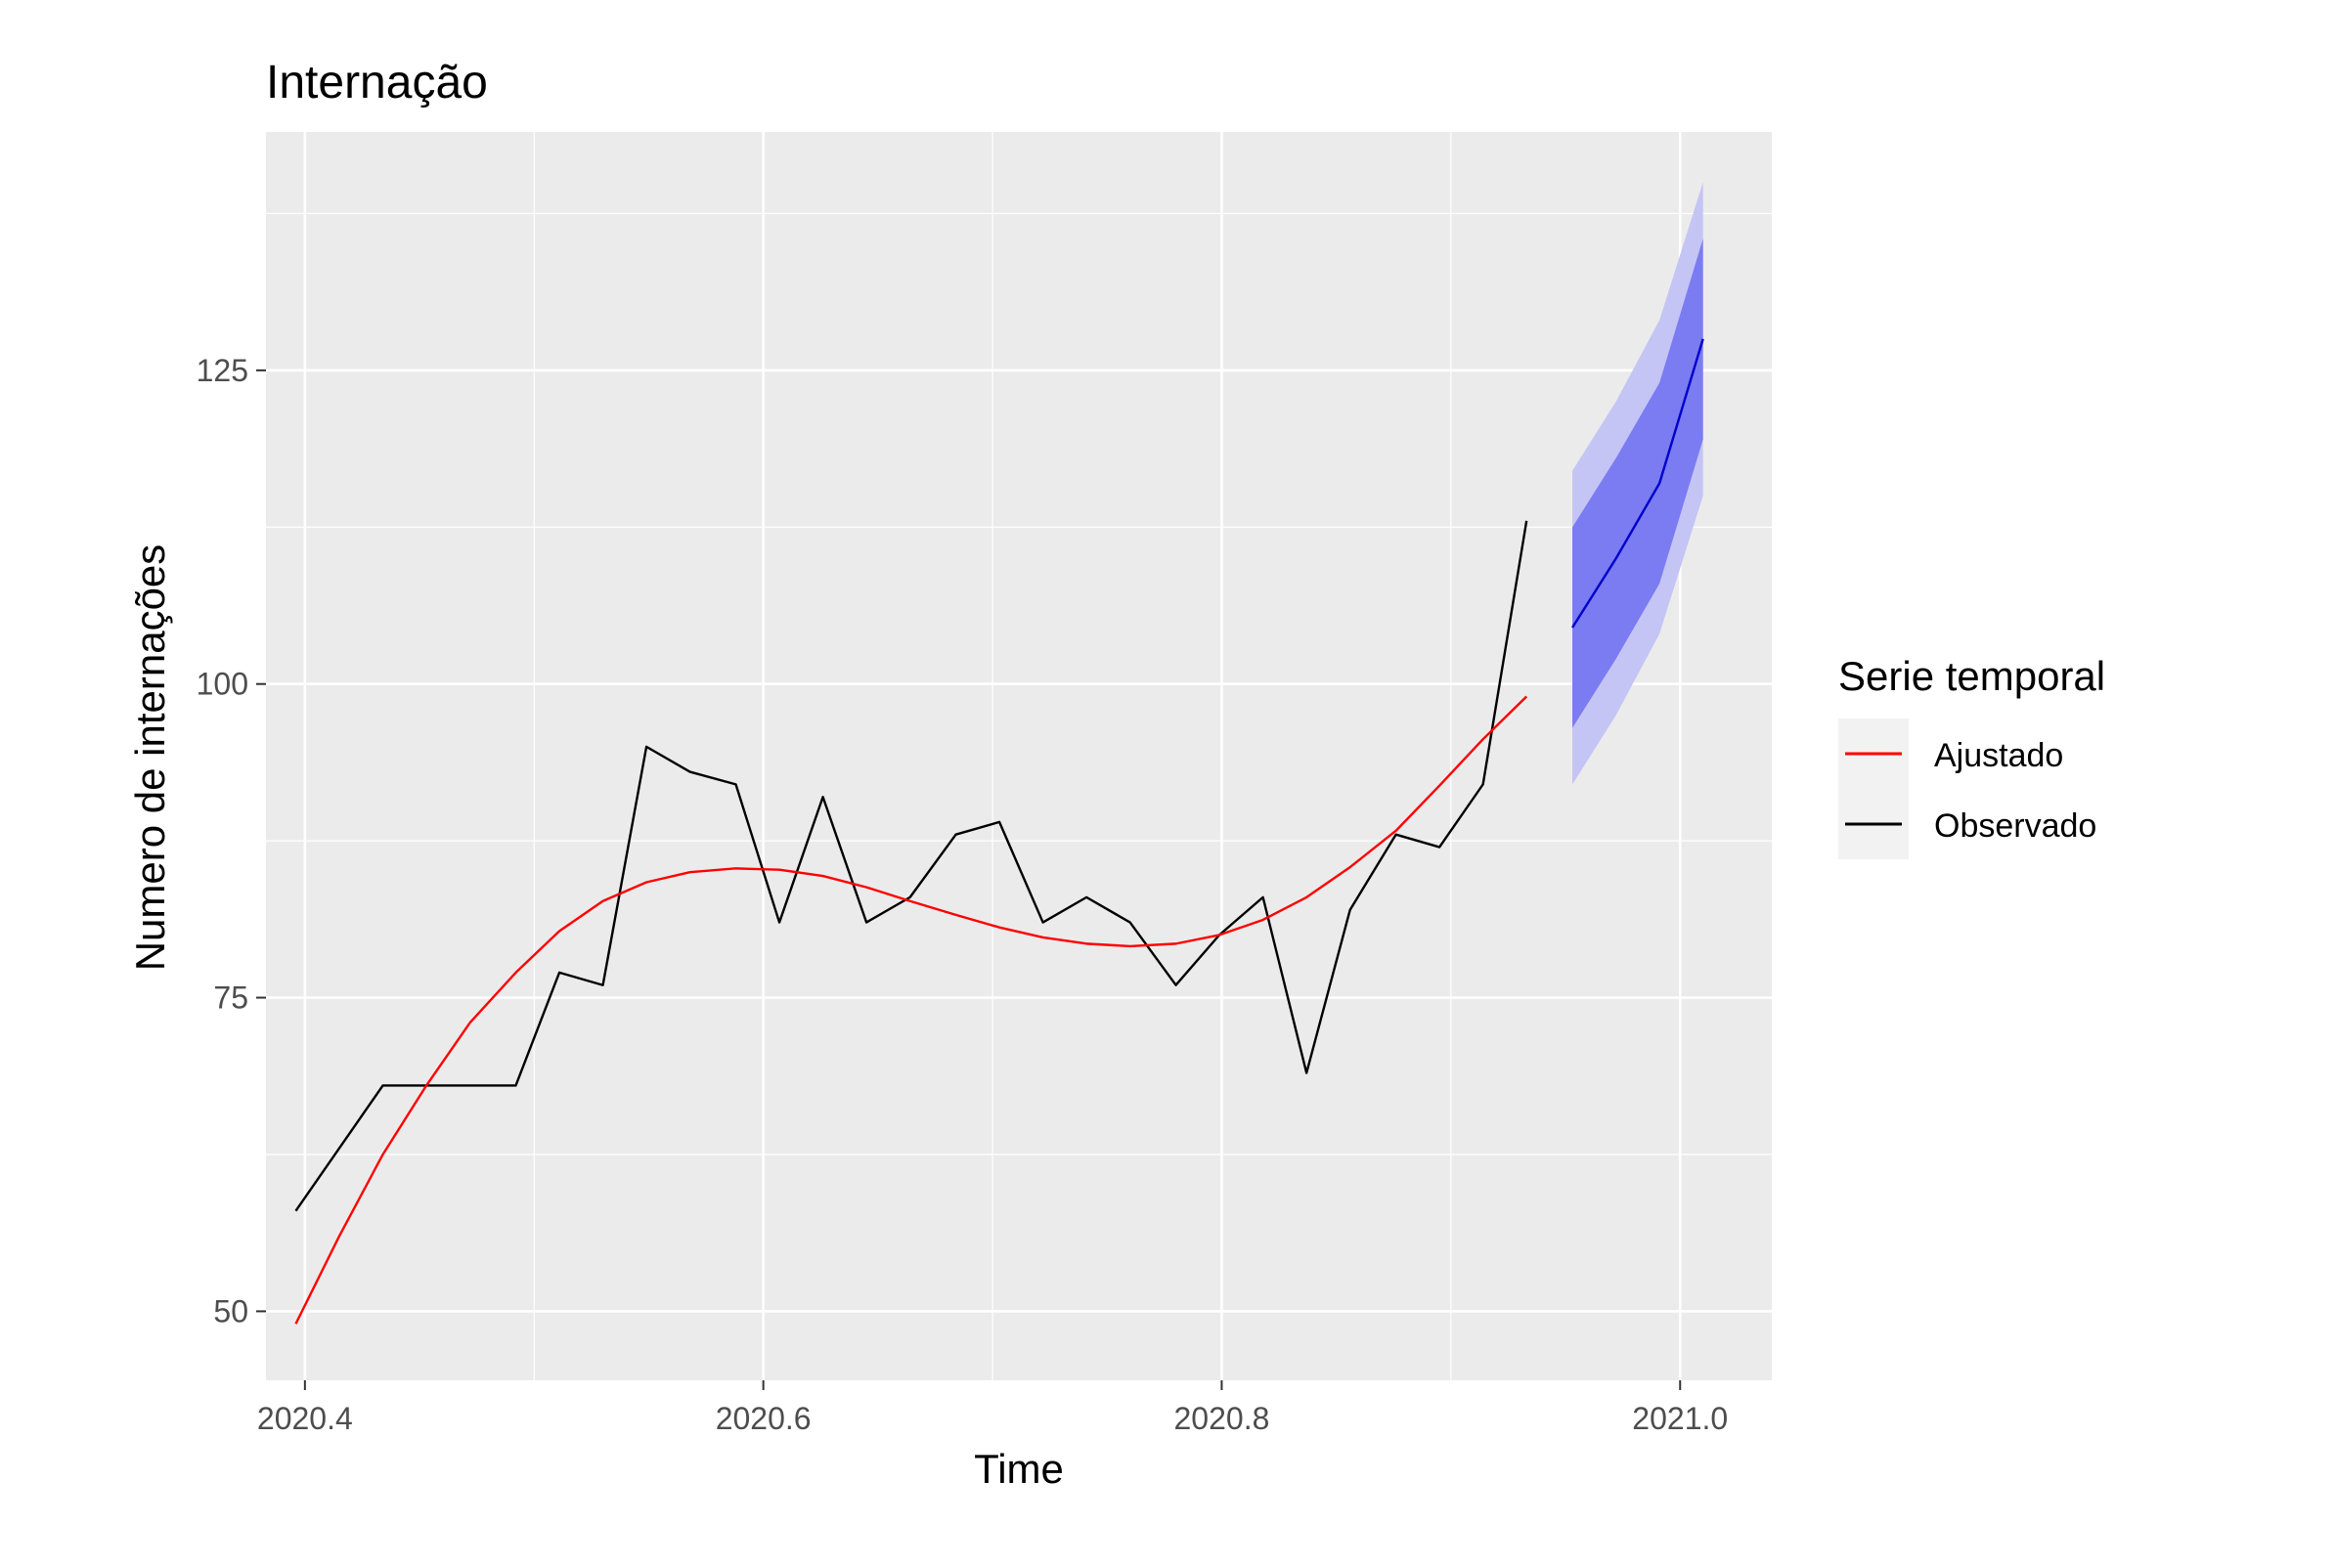 The height and width of the screenshot is (1568, 2335). Describe the element at coordinates (1680, 1418) in the screenshot. I see `x-tick-label: 2021.0` at that location.